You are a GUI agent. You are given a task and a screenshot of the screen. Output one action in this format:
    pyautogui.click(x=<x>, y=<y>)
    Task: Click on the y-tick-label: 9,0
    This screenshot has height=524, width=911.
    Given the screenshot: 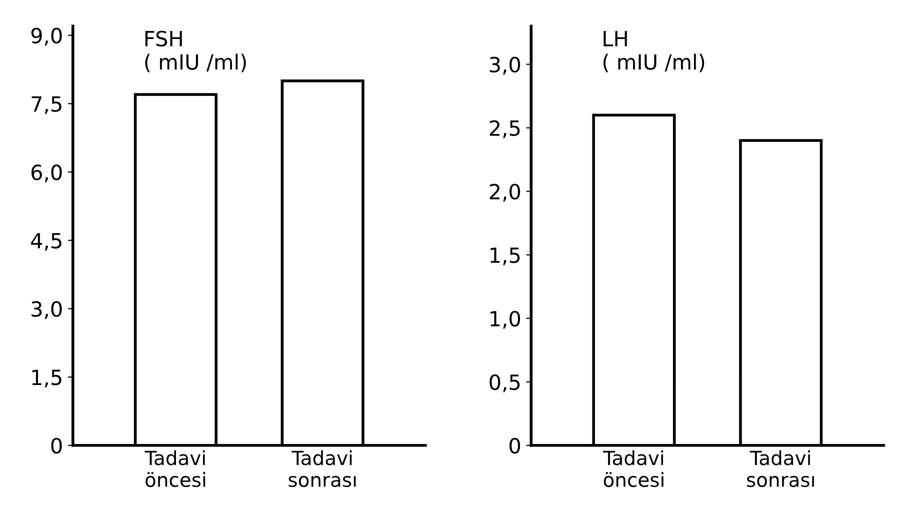 What is the action you would take?
    pyautogui.click(x=46, y=37)
    